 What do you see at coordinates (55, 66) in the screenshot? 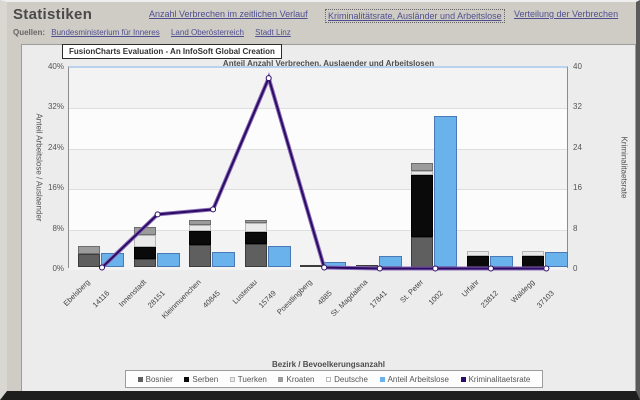
I see `y-tick-left: 40%` at bounding box center [55, 66].